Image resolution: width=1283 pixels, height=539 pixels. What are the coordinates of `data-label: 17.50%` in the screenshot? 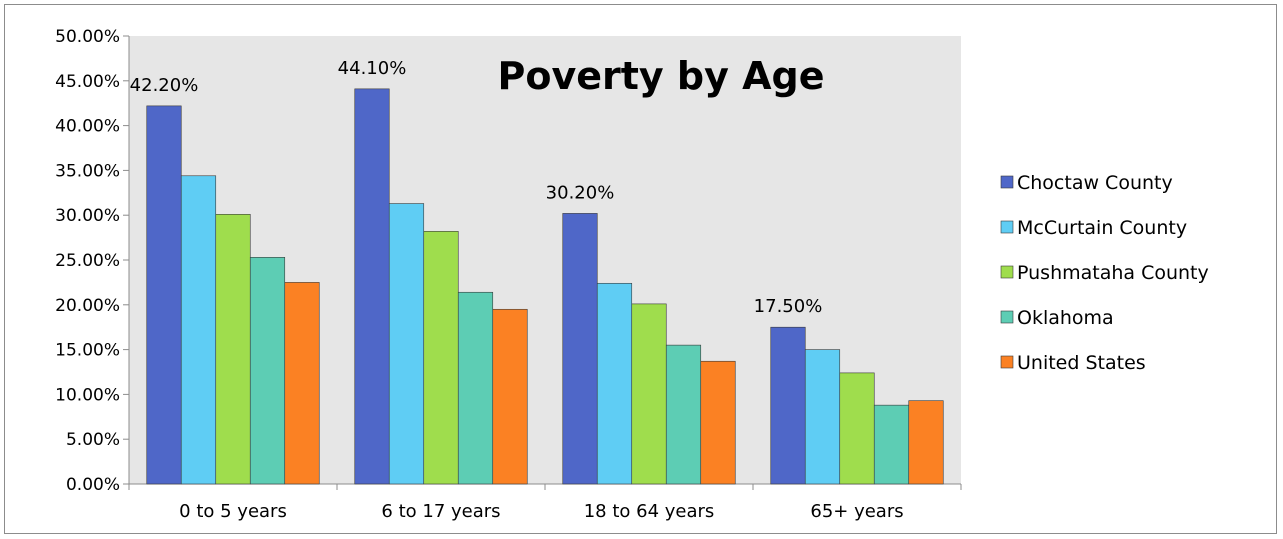 It's located at (788, 306).